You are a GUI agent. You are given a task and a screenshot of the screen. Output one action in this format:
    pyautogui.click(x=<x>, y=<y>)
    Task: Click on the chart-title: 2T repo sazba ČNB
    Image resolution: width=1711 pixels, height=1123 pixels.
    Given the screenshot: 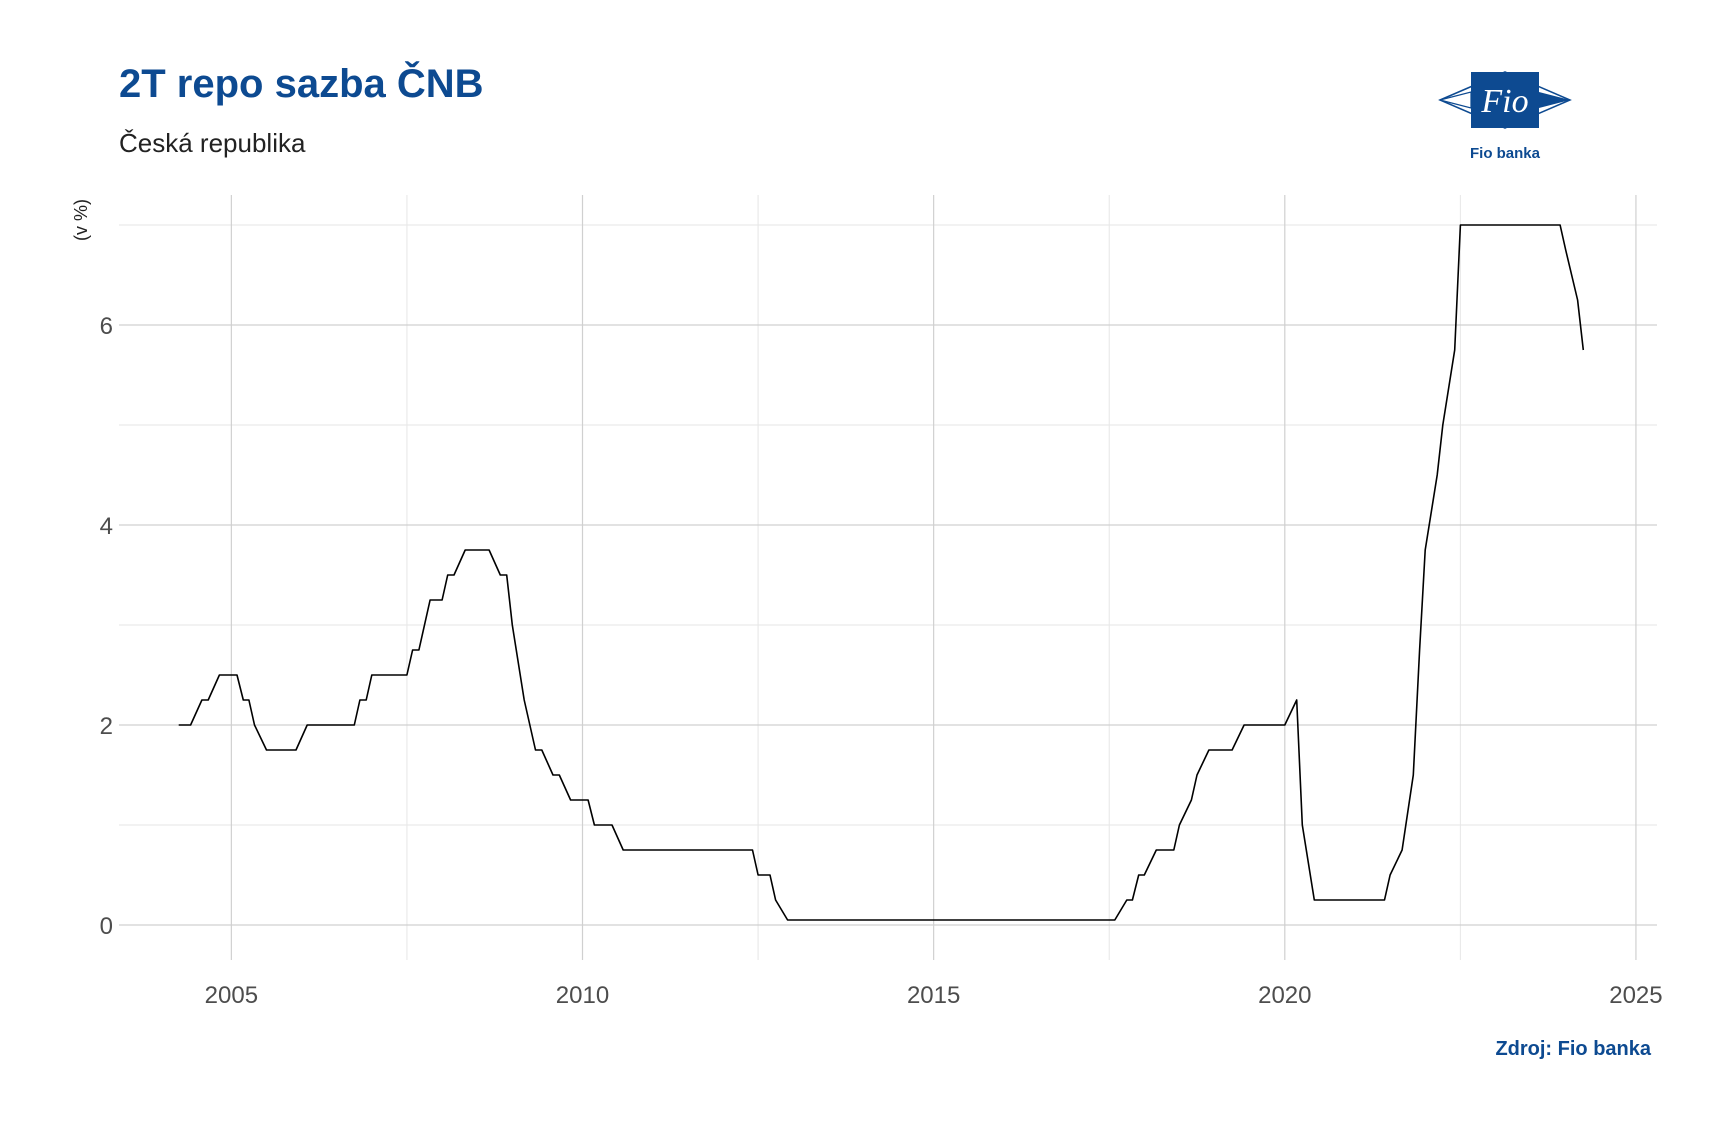 What is the action you would take?
    pyautogui.click(x=301, y=84)
    